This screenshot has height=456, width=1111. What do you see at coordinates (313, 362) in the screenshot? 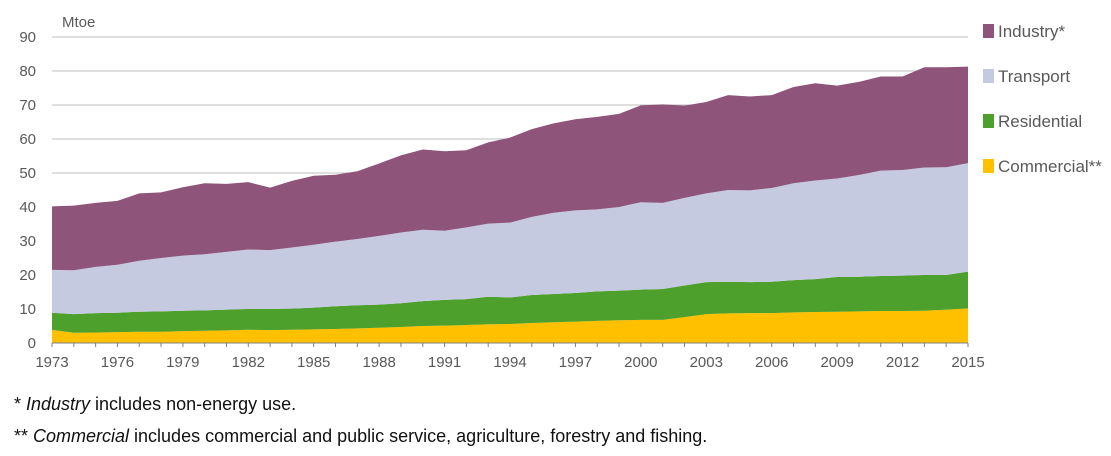
I see `x-tick-label: 1985` at bounding box center [313, 362].